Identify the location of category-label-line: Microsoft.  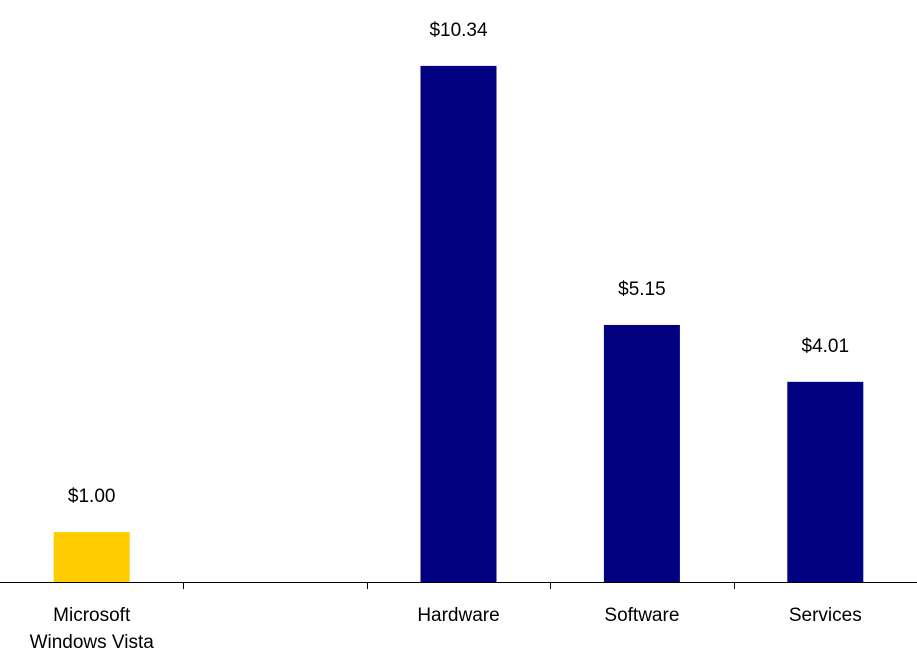
(92, 615).